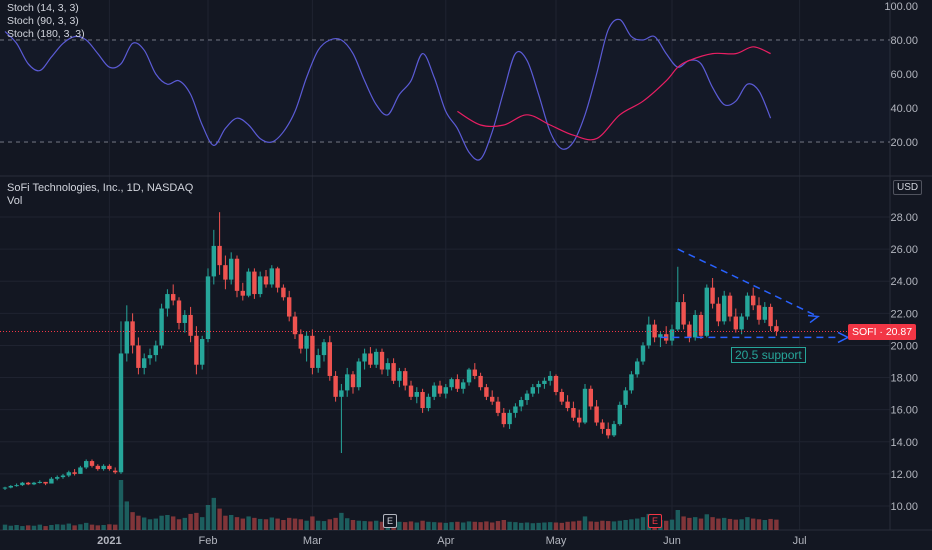 The width and height of the screenshot is (932, 550). I want to click on support-annotation: 20.5 support, so click(768, 355).